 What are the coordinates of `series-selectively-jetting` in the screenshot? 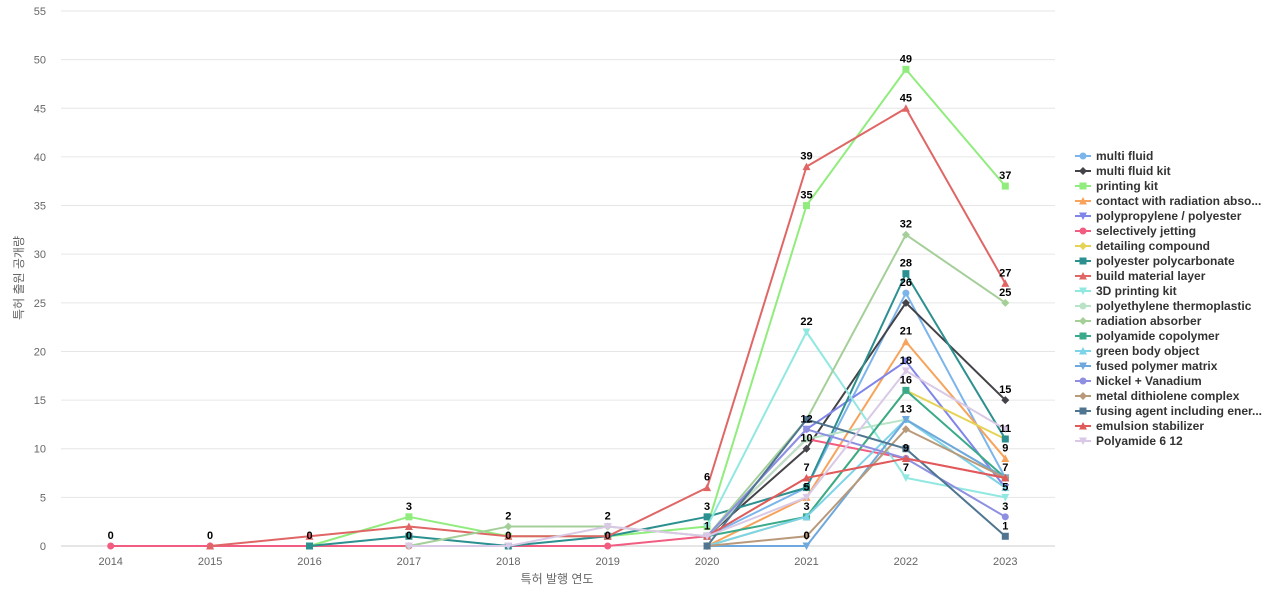 It's located at (558, 492).